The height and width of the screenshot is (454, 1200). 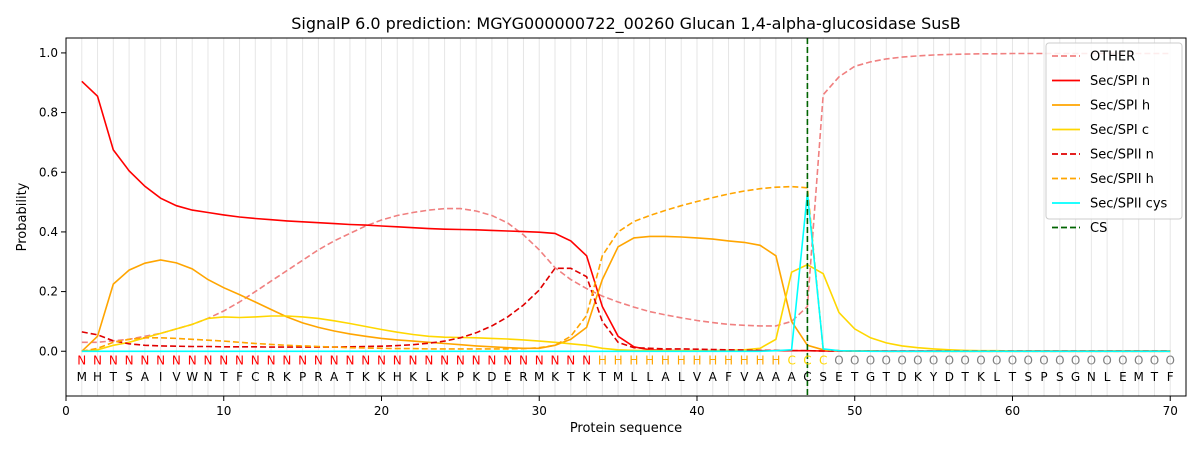 I want to click on legend-label: OTHER, so click(x=1112, y=57).